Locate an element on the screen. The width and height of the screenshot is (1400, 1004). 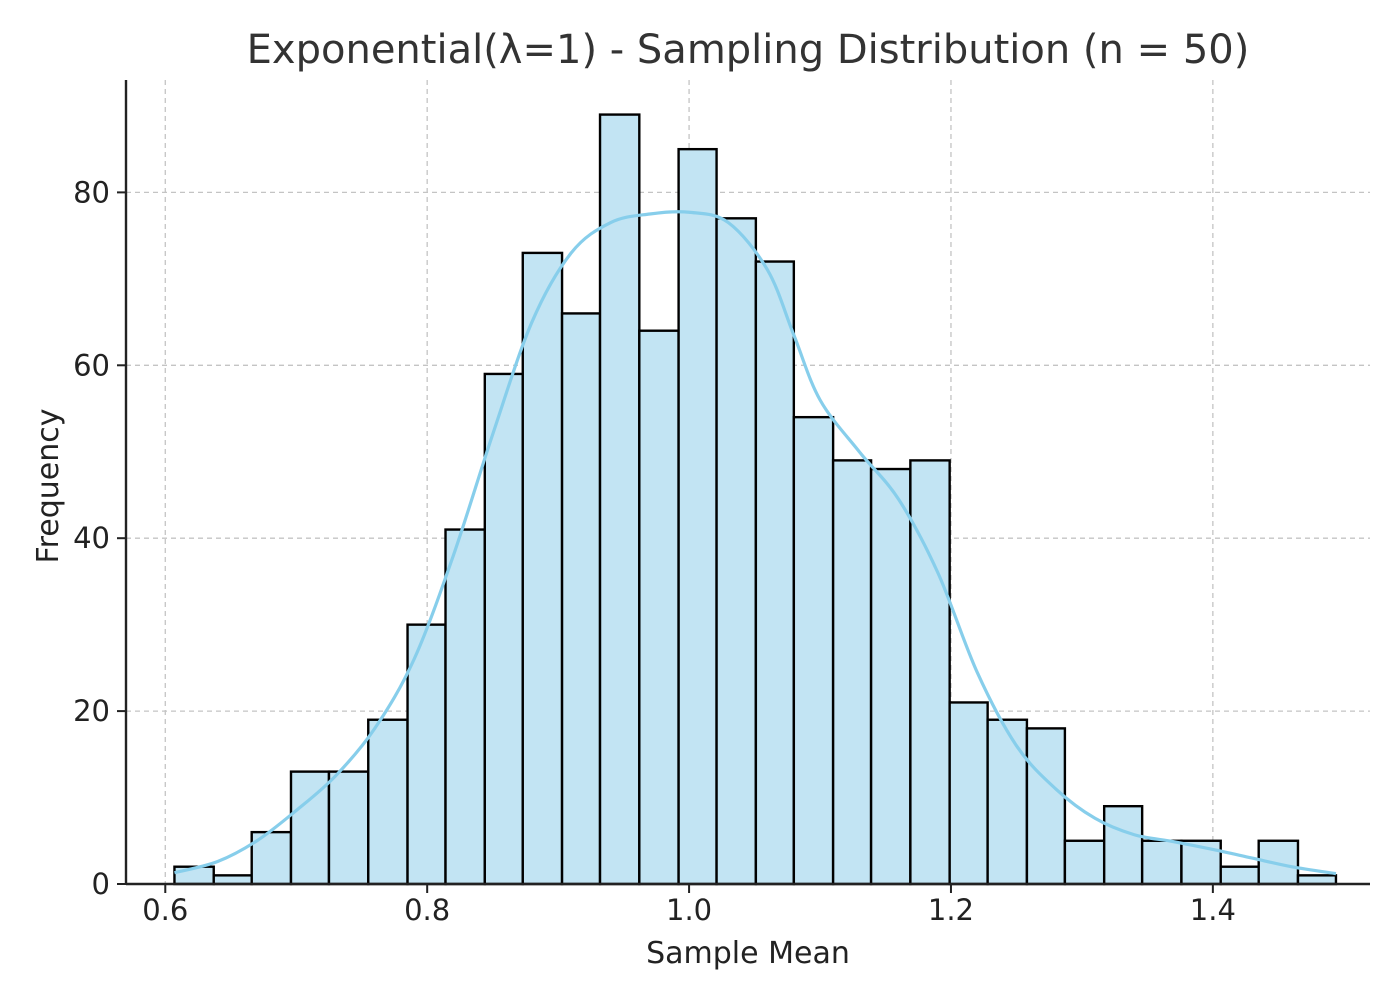
y-tick-label: 20 is located at coordinates (91, 711).